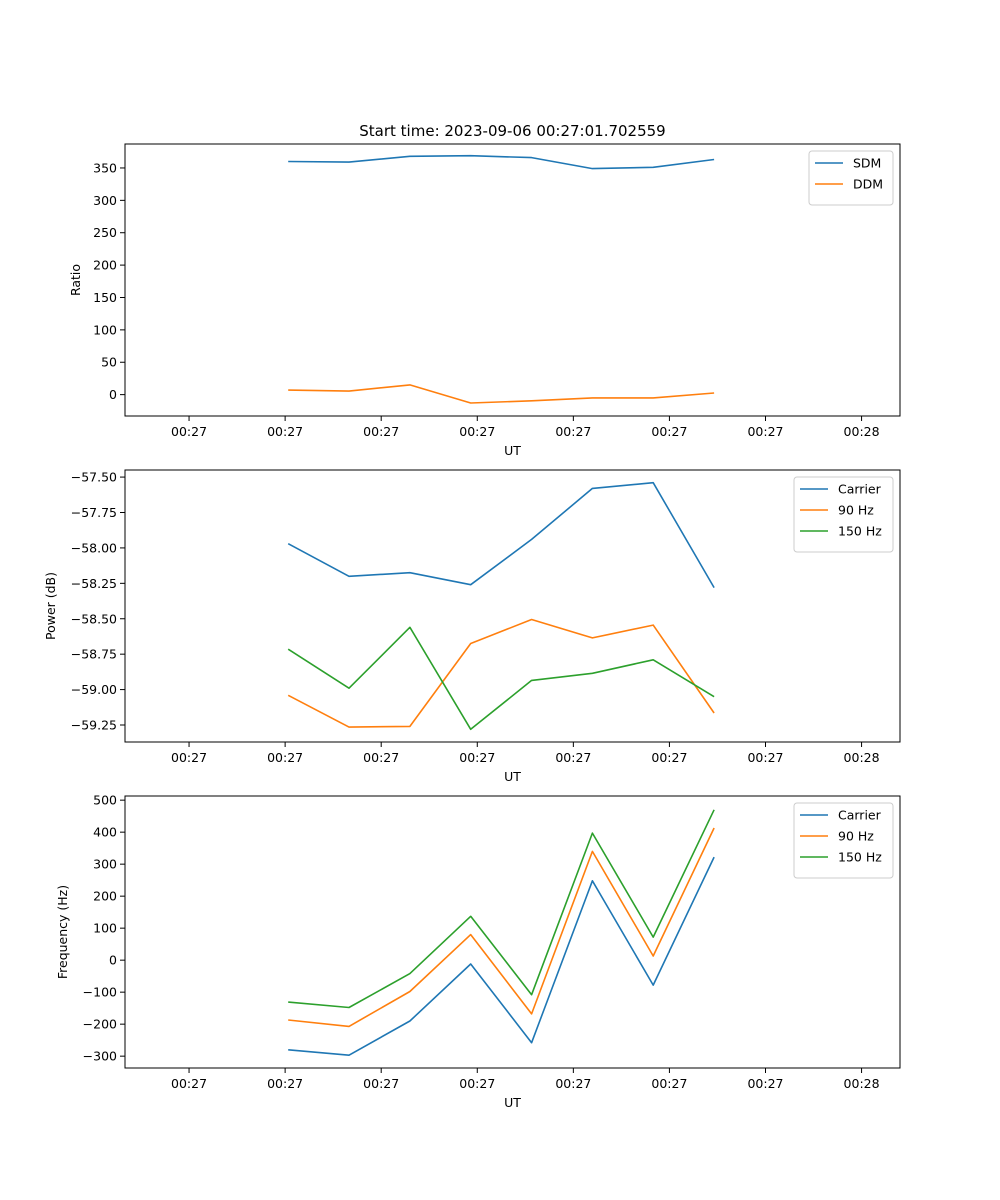 The width and height of the screenshot is (1000, 1200). I want to click on y-tick-label: 400, so click(105, 832).